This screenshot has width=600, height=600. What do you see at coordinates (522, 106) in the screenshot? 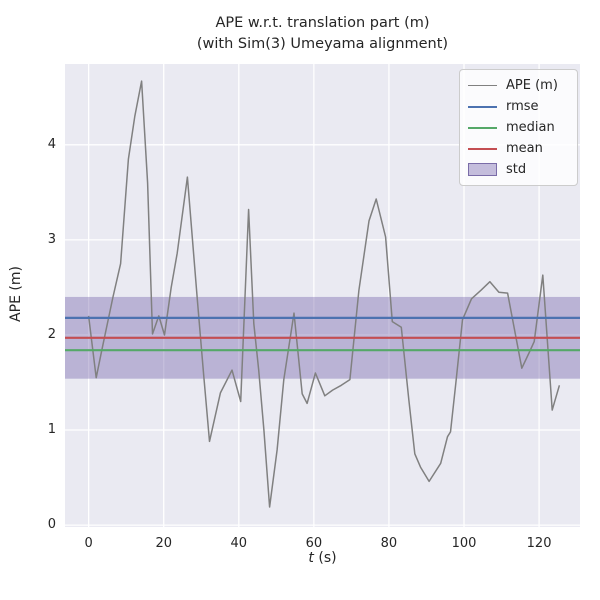
I see `legend-label: rmse` at bounding box center [522, 106].